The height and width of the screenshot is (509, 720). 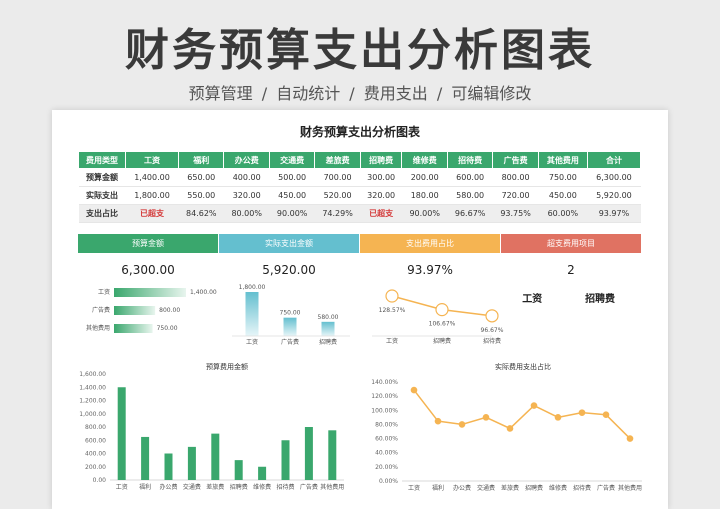 What do you see at coordinates (95, 467) in the screenshot?
I see `y-tick-label: 200.00` at bounding box center [95, 467].